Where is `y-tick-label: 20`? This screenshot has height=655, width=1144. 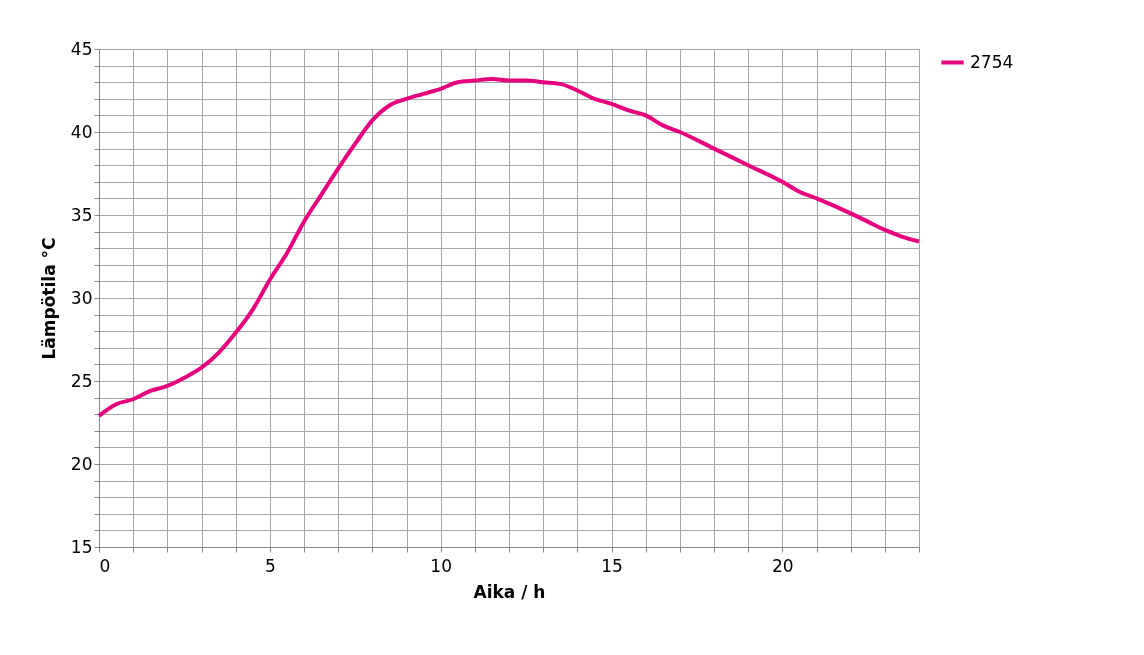 y-tick-label: 20 is located at coordinates (81, 463).